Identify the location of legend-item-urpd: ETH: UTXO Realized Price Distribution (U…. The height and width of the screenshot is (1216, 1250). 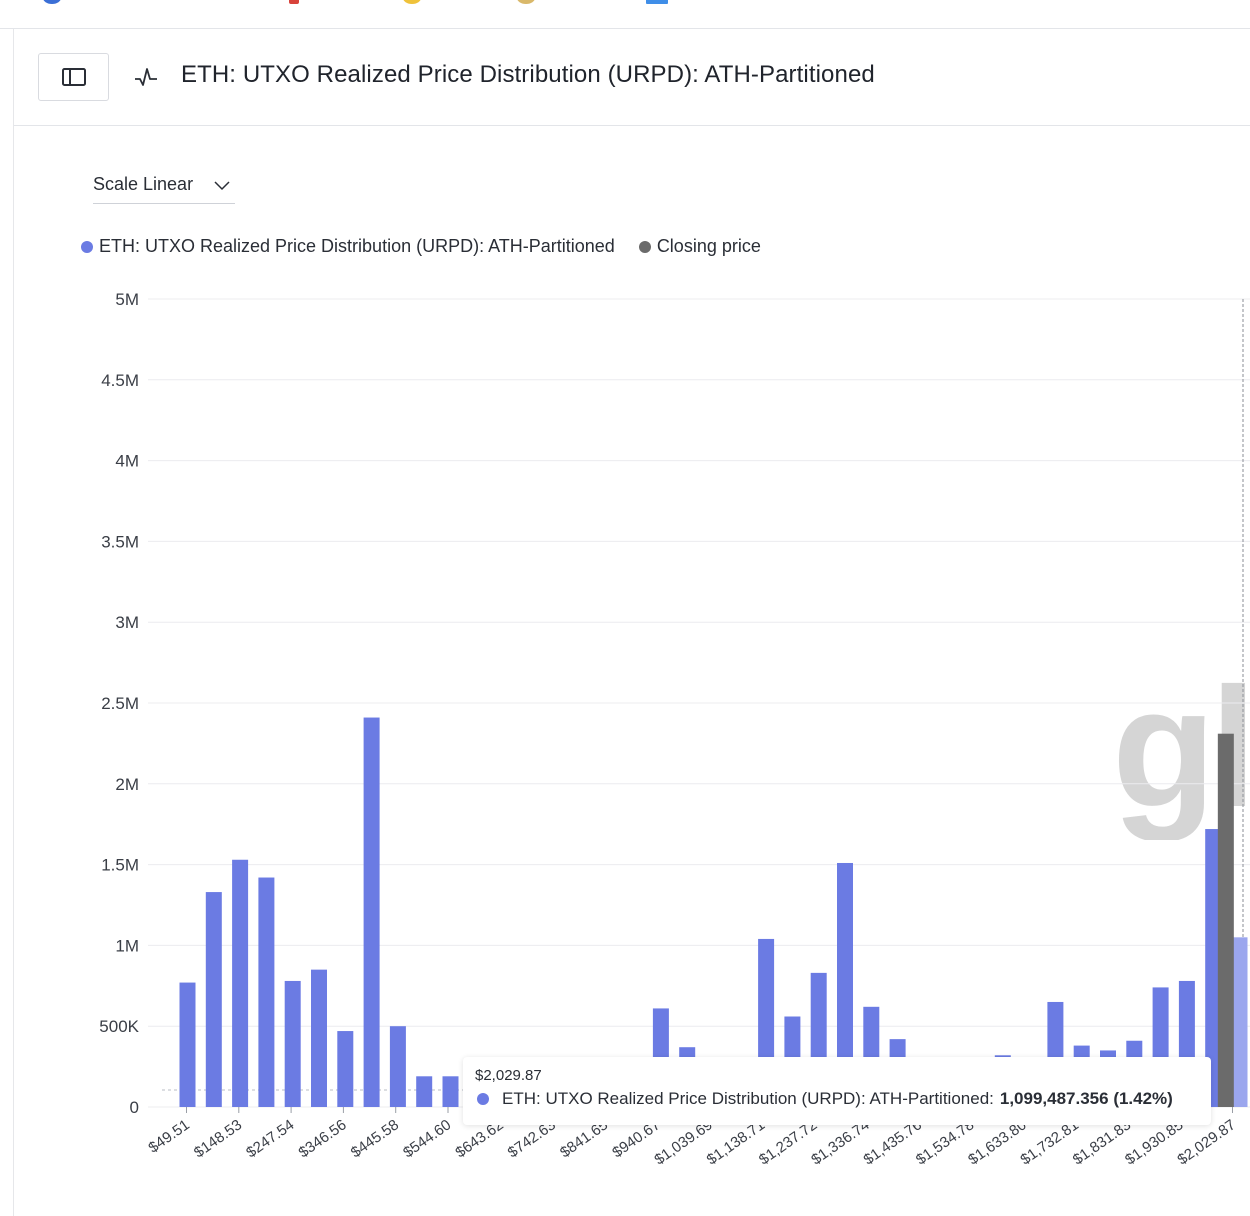
(348, 246).